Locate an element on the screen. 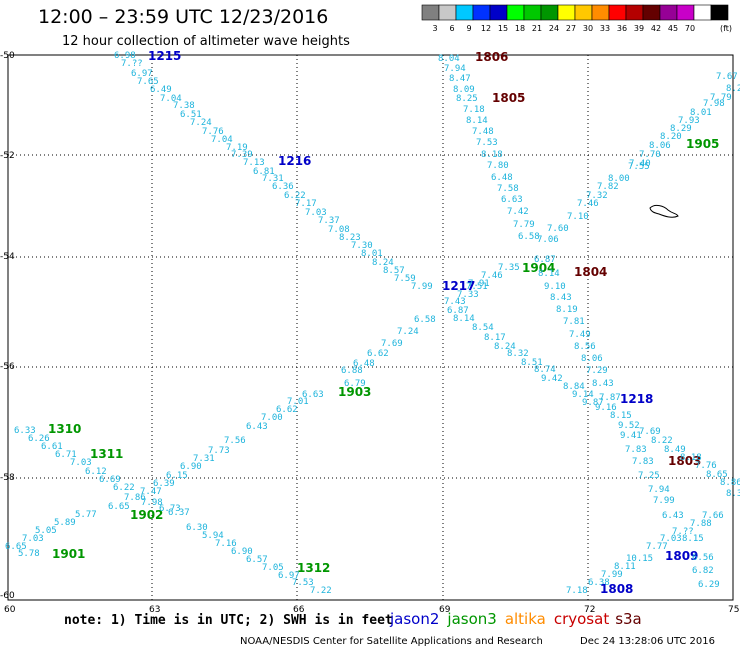  swh-value: 7.94 is located at coordinates (455, 69).